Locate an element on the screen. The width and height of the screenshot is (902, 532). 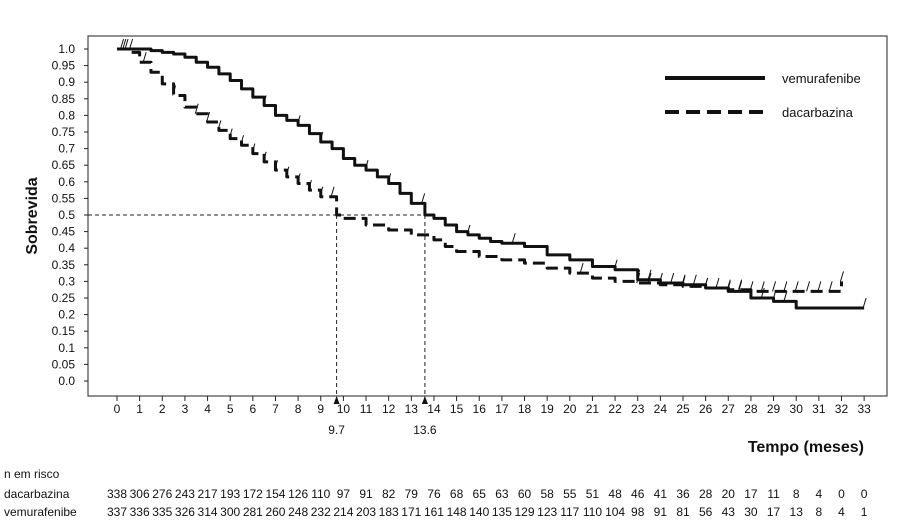
y-tick-label: 1.0 is located at coordinates (66, 49).